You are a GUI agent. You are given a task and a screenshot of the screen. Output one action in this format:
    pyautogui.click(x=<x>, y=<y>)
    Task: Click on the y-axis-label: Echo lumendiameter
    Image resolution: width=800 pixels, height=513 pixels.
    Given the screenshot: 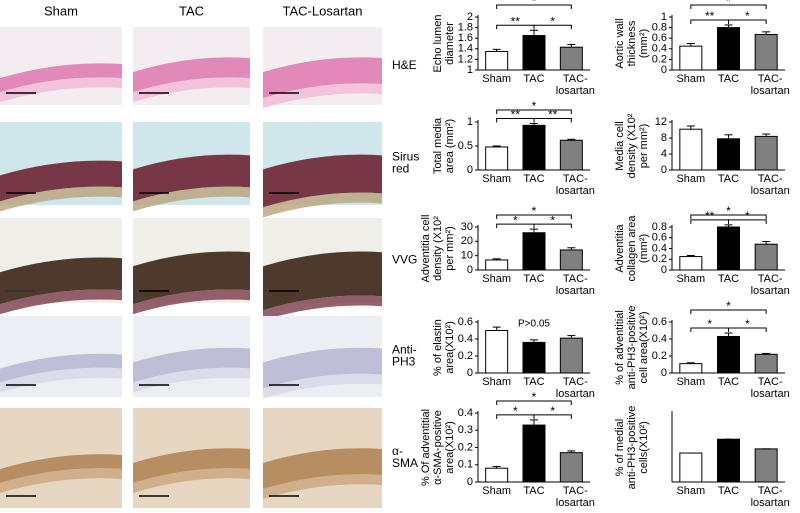 What is the action you would take?
    pyautogui.click(x=444, y=43)
    